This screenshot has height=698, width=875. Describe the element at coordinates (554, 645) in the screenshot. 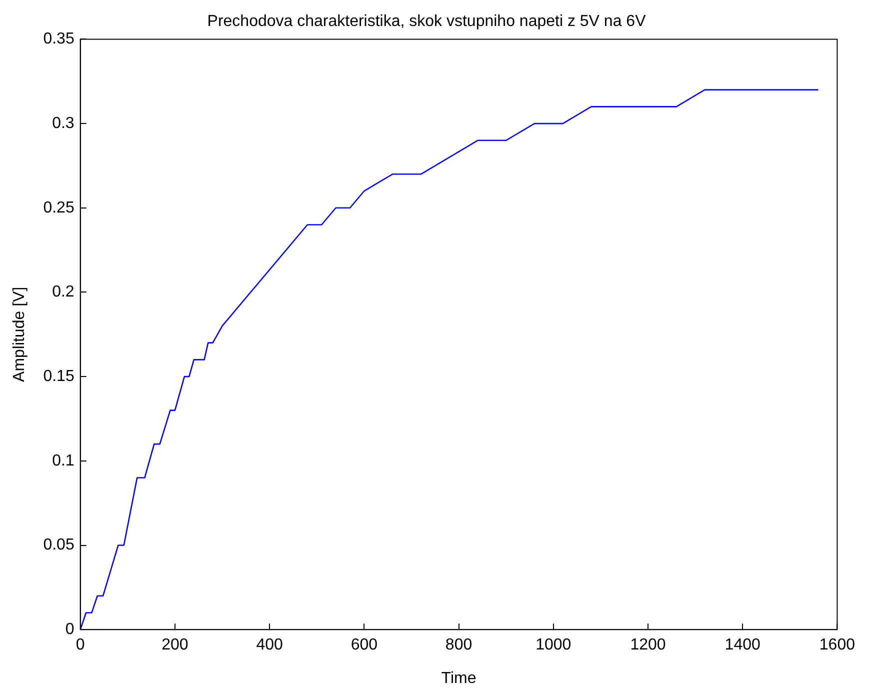

I see `x-tick-label: 1000` at that location.